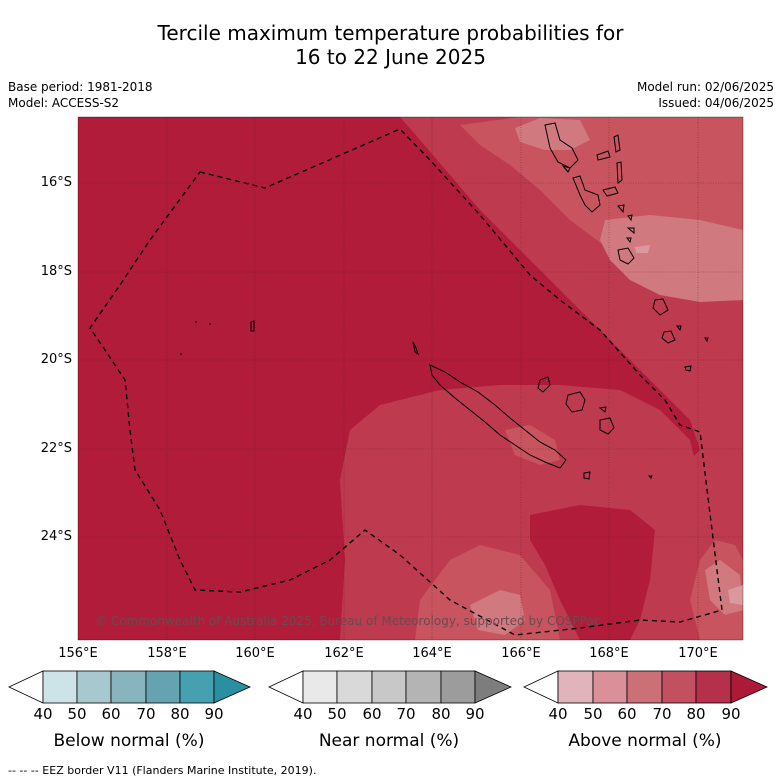 This screenshot has width=781, height=781. I want to click on model-label: Model: ACCESS-S2, so click(64, 103).